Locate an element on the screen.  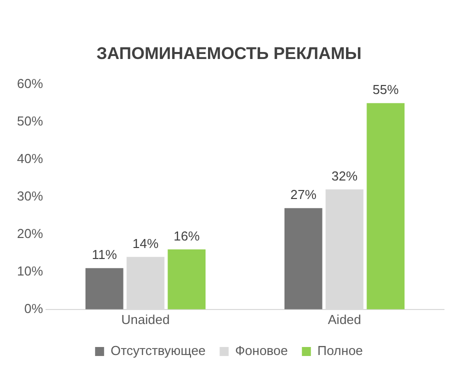
y-tick-label: 0% is located at coordinates (34, 308).